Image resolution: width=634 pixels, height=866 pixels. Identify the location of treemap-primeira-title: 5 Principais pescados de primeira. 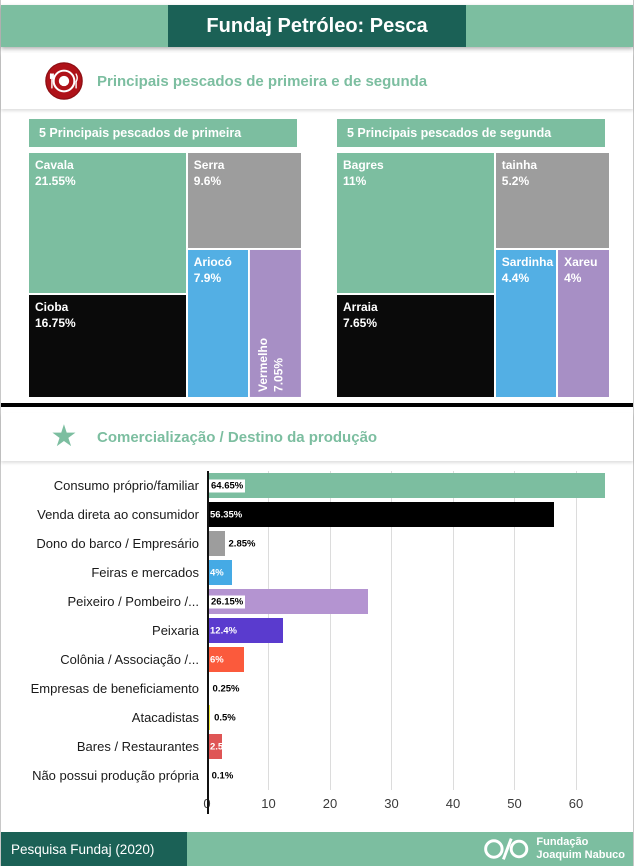
(163, 133).